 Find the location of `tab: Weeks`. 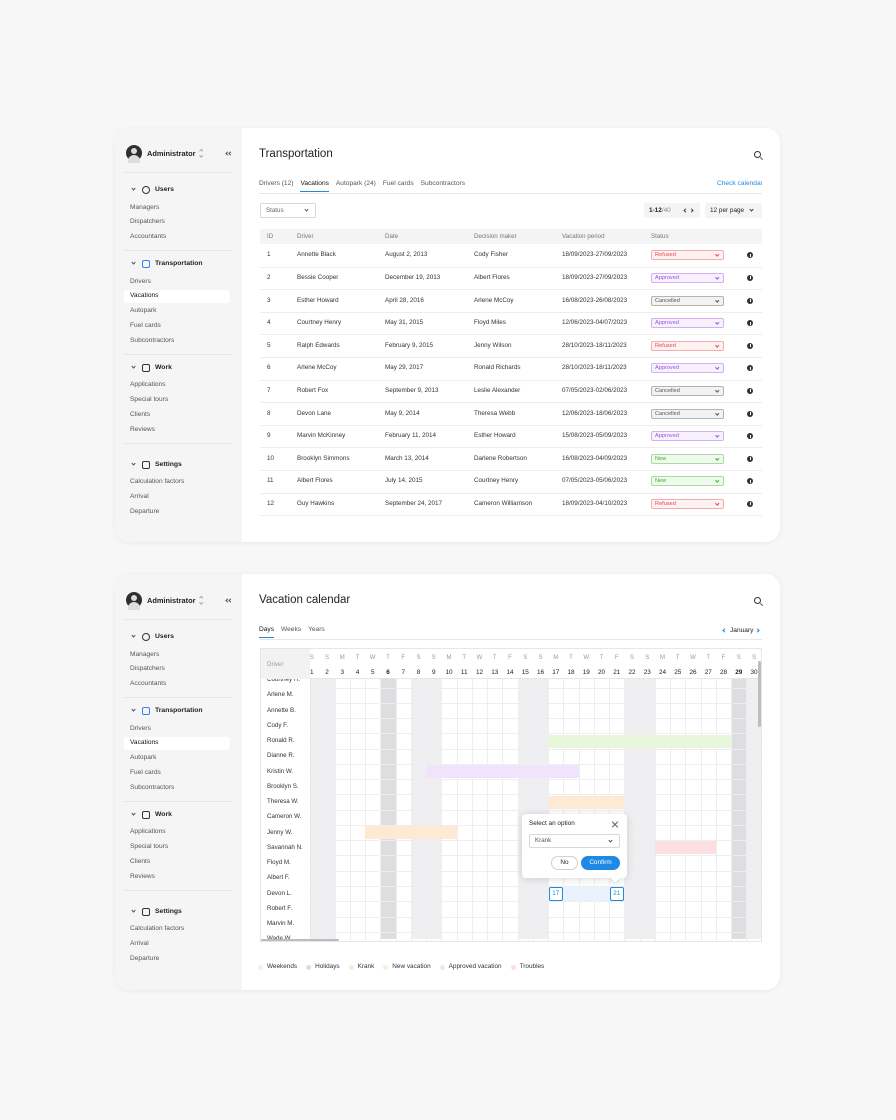

tab: Weeks is located at coordinates (291, 629).